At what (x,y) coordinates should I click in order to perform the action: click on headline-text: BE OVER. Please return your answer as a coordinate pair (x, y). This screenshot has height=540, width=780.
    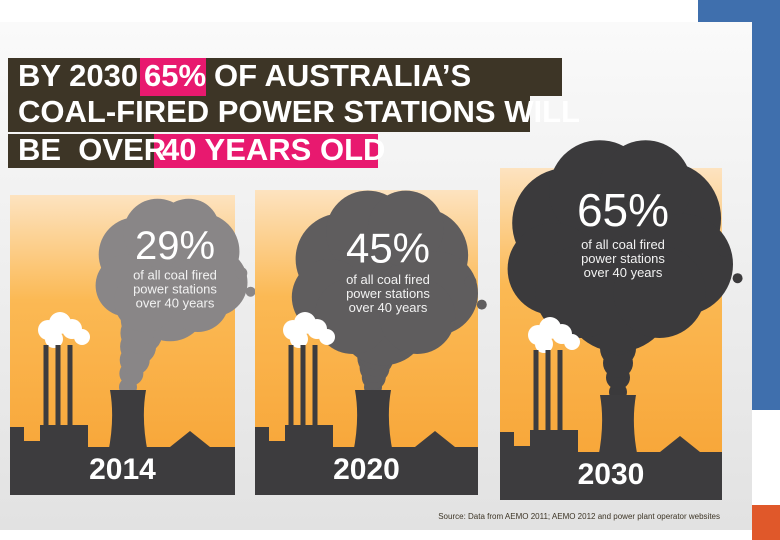
    Looking at the image, I should click on (92, 149).